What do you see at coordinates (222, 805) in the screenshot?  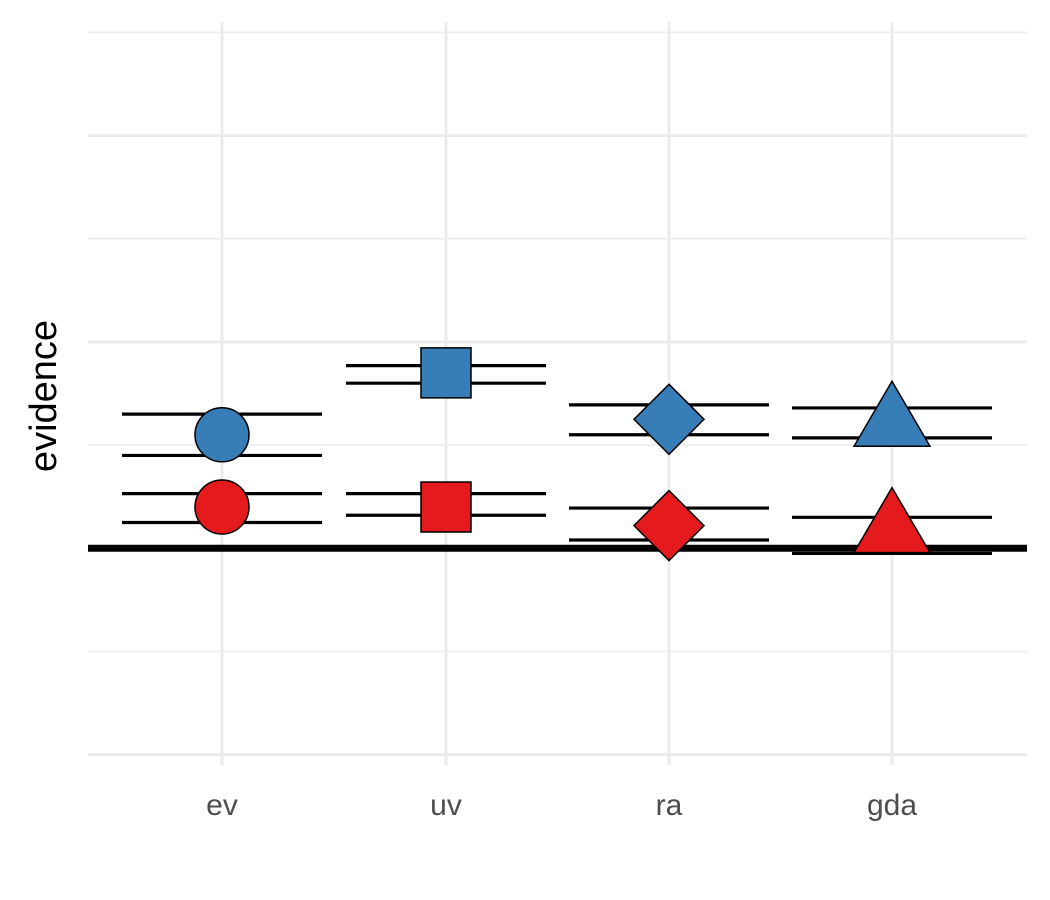 I see `x-tick-label-ev: ev` at bounding box center [222, 805].